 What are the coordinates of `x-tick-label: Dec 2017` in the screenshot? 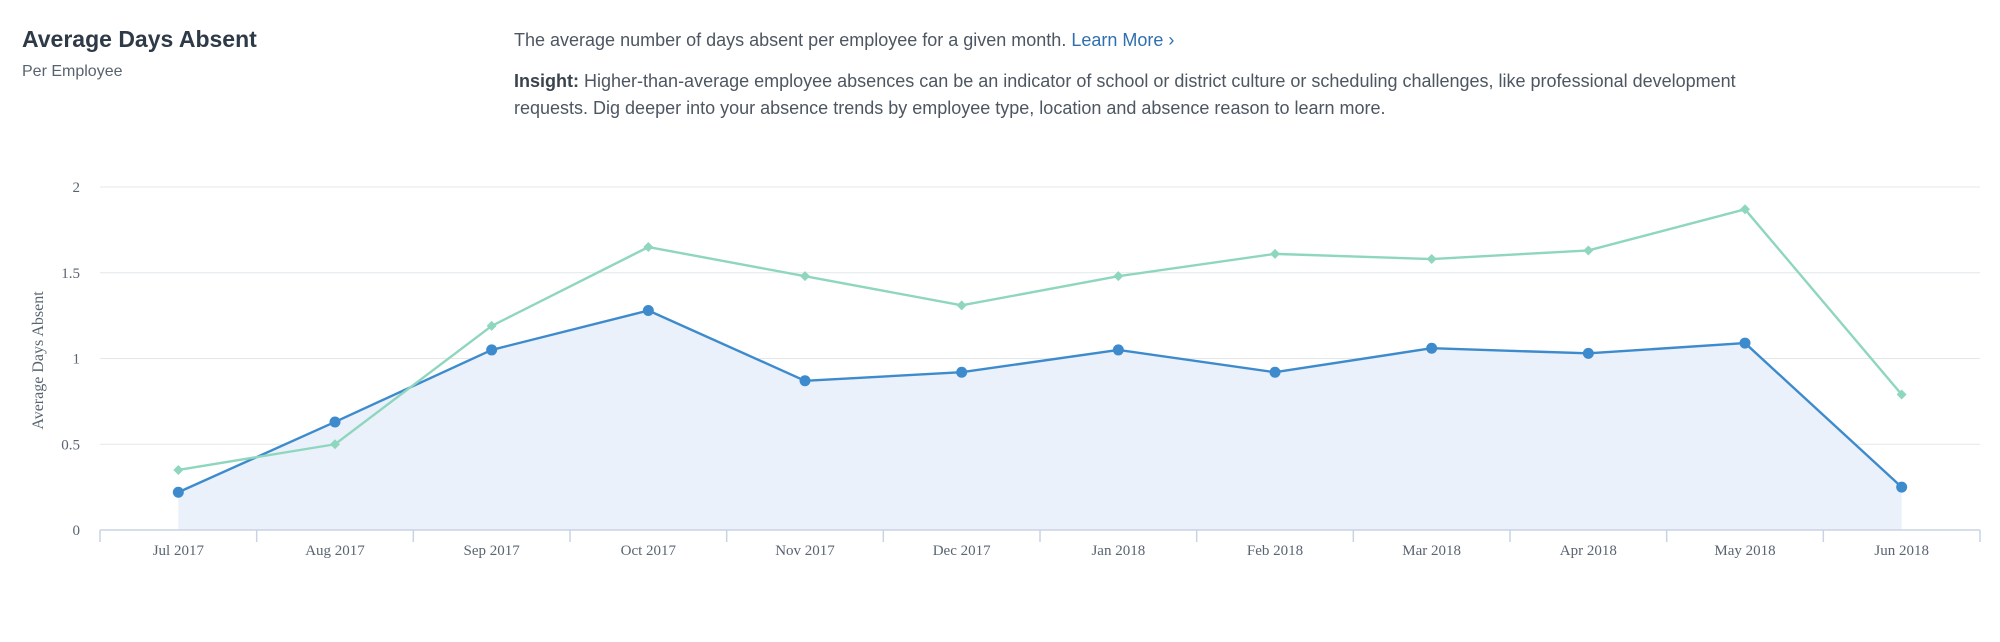 It's located at (962, 551).